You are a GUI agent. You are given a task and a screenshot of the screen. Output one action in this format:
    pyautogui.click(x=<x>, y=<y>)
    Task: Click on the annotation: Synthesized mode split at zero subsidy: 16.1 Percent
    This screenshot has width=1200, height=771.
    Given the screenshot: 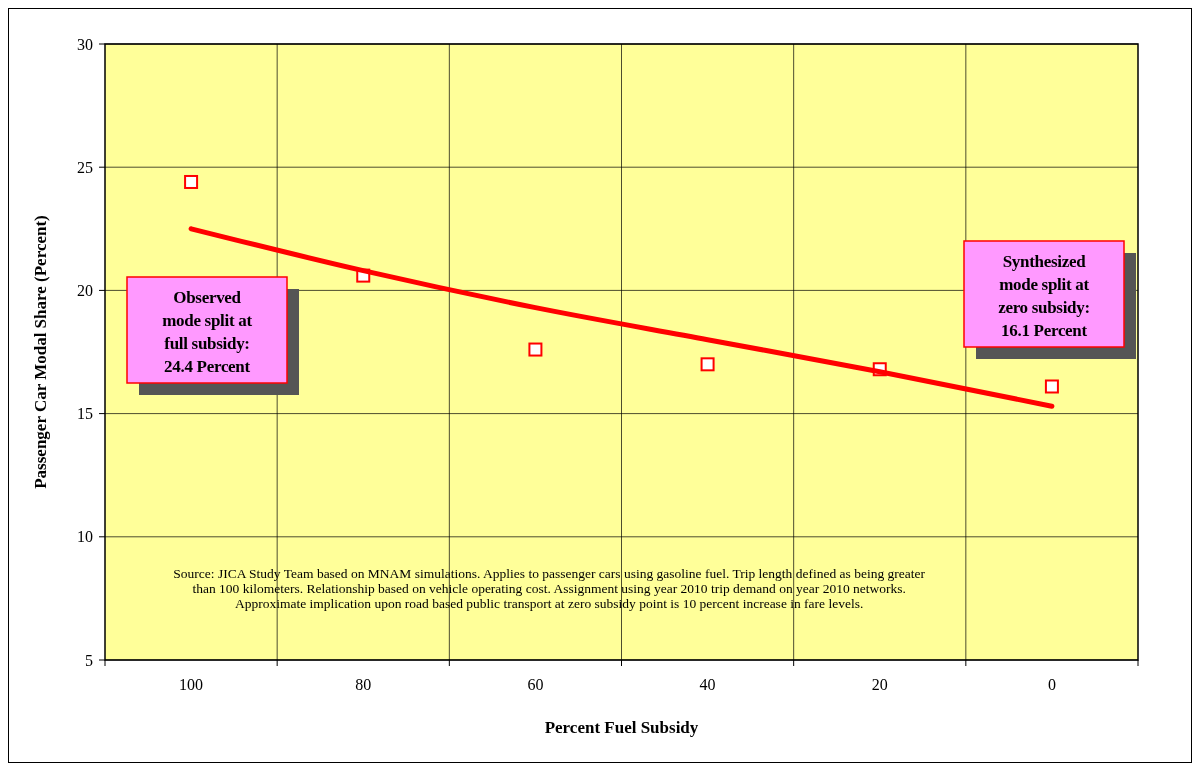 What is the action you would take?
    pyautogui.click(x=1044, y=296)
    